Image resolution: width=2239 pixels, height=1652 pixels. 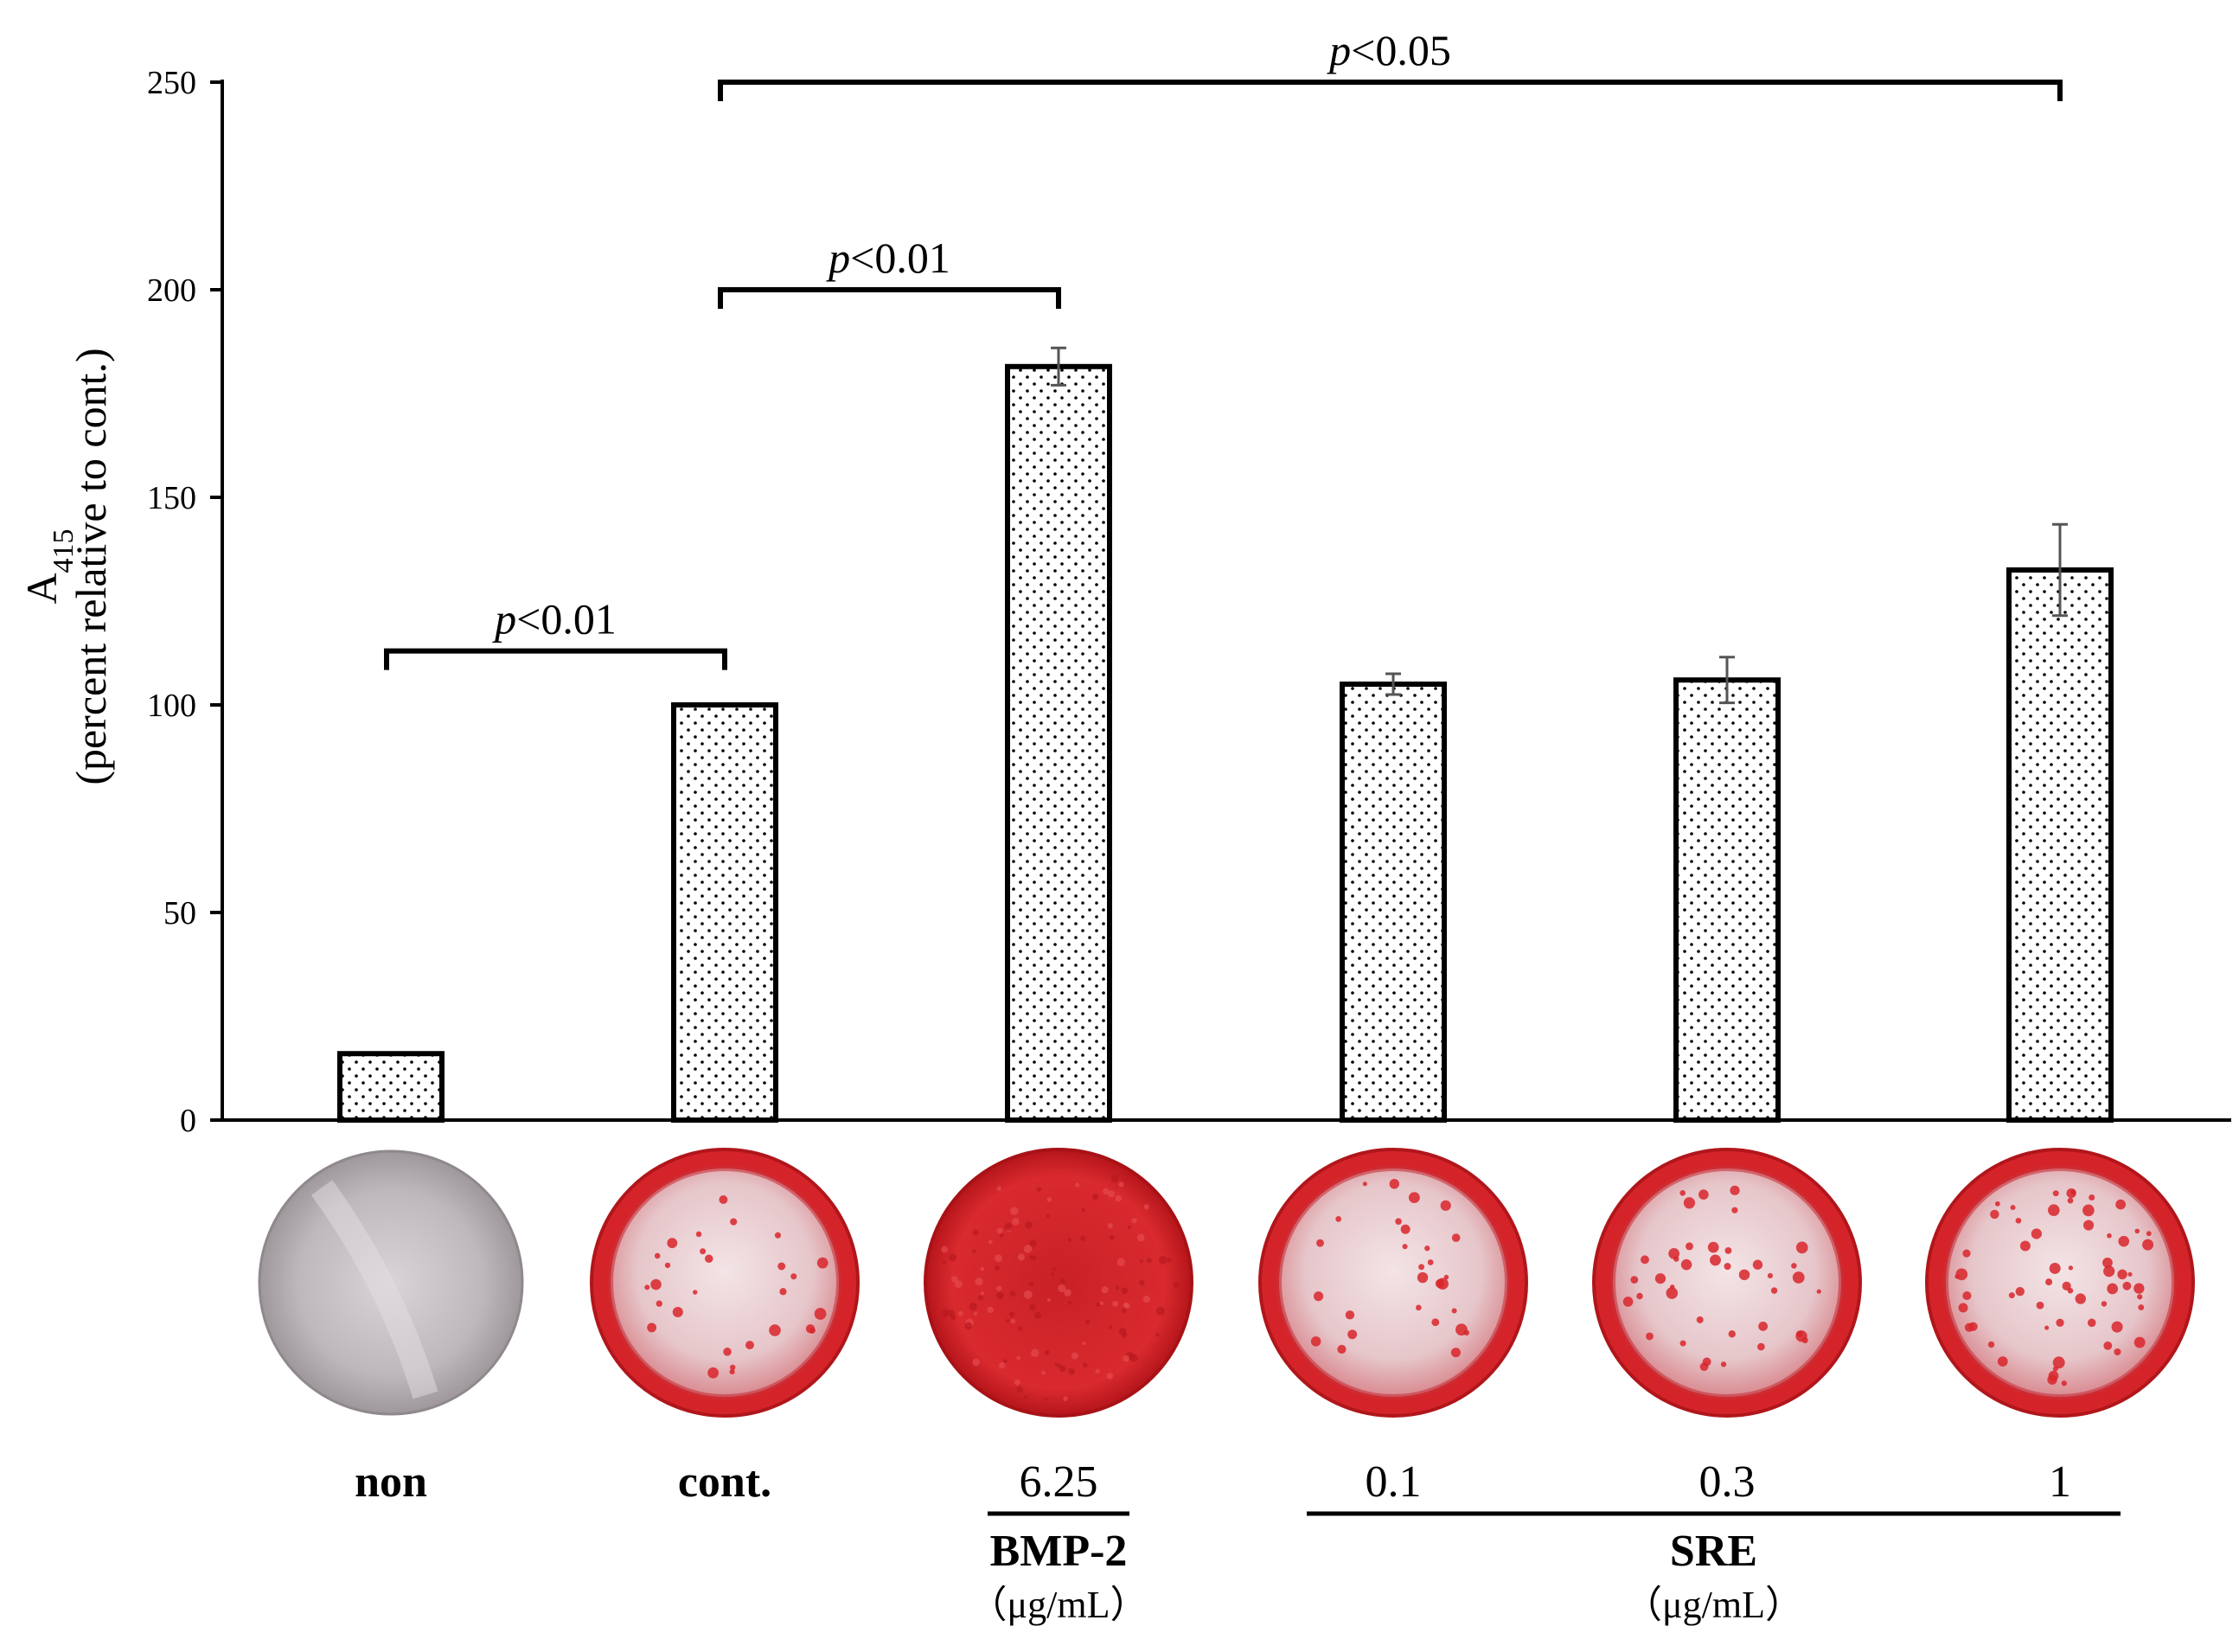 What do you see at coordinates (1394, 1482) in the screenshot?
I see `x-tick-label: 0.1` at bounding box center [1394, 1482].